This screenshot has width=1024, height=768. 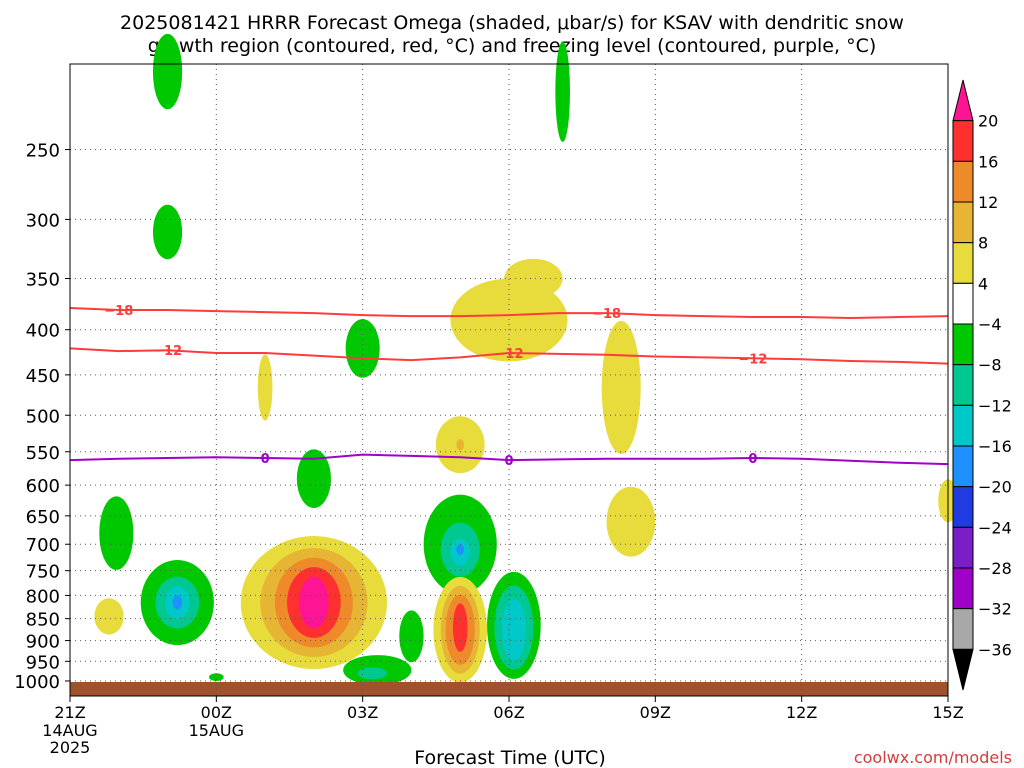 I want to click on x-tick-label: 12Z, so click(x=801, y=712).